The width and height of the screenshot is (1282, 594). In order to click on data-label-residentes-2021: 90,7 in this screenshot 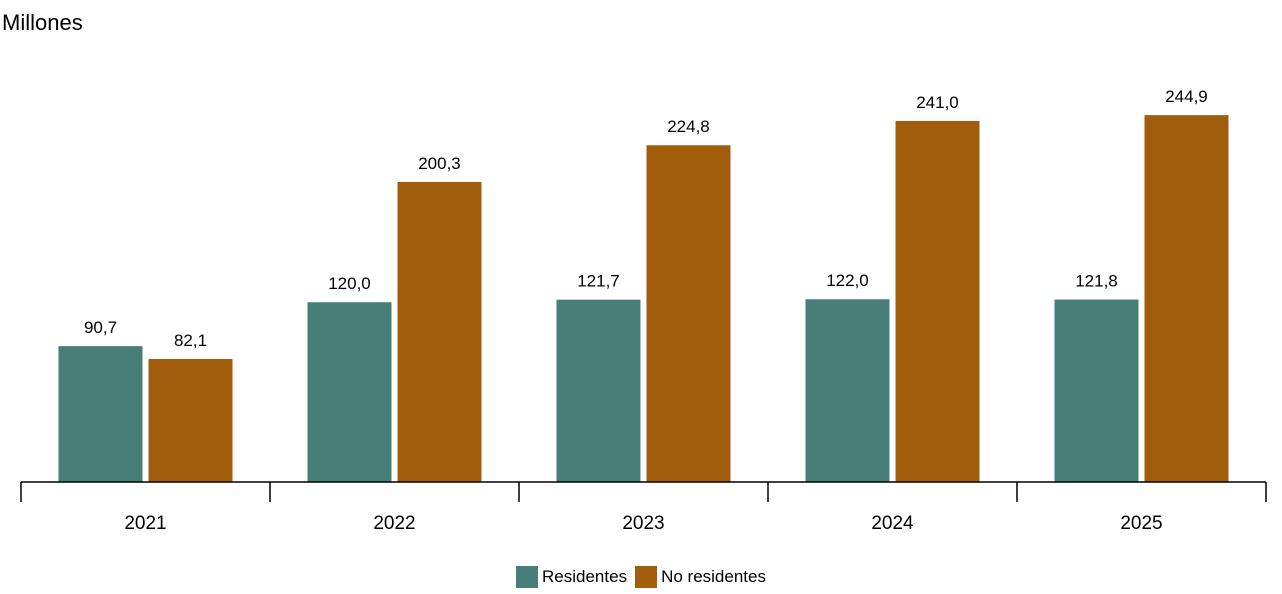, I will do `click(100, 327)`.